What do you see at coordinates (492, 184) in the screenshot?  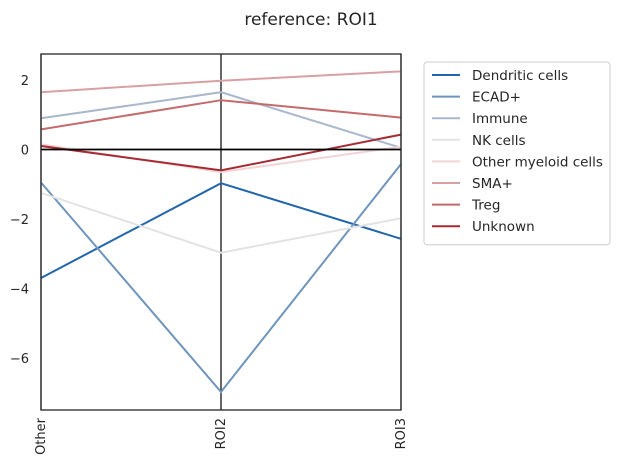 I see `legend-entry-label: SMA+` at bounding box center [492, 184].